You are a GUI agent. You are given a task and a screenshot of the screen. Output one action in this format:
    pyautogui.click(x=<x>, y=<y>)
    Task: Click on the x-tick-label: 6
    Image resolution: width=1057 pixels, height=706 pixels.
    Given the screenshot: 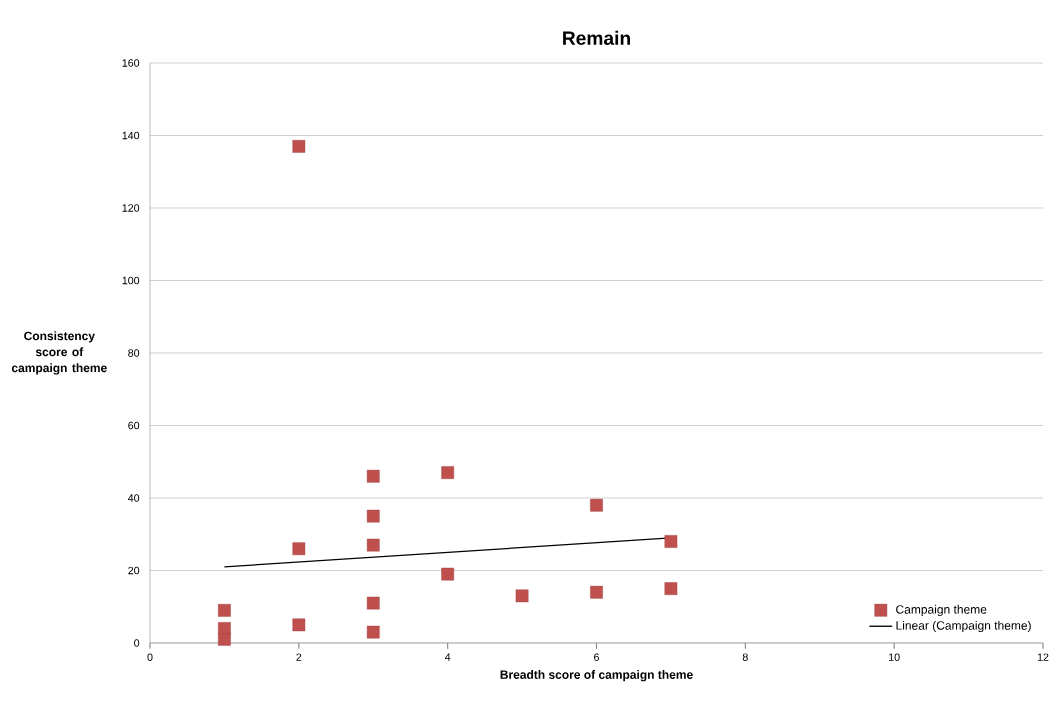 What is the action you would take?
    pyautogui.click(x=596, y=657)
    